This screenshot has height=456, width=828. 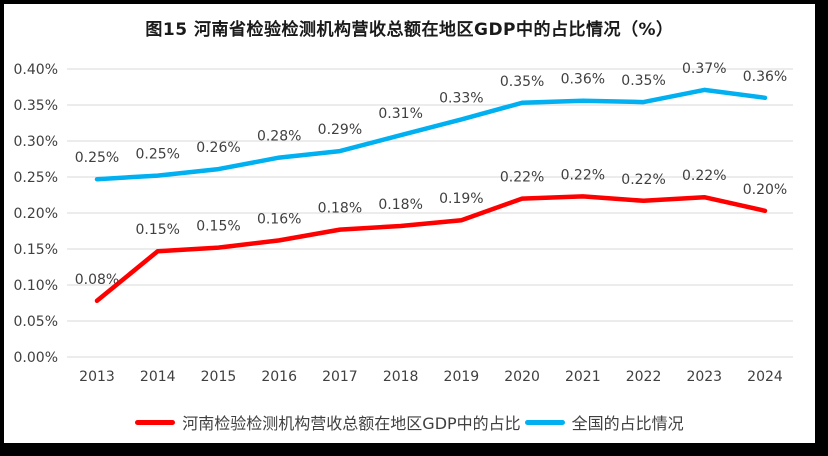 What do you see at coordinates (583, 377) in the screenshot?
I see `x-tick-label: 2021` at bounding box center [583, 377].